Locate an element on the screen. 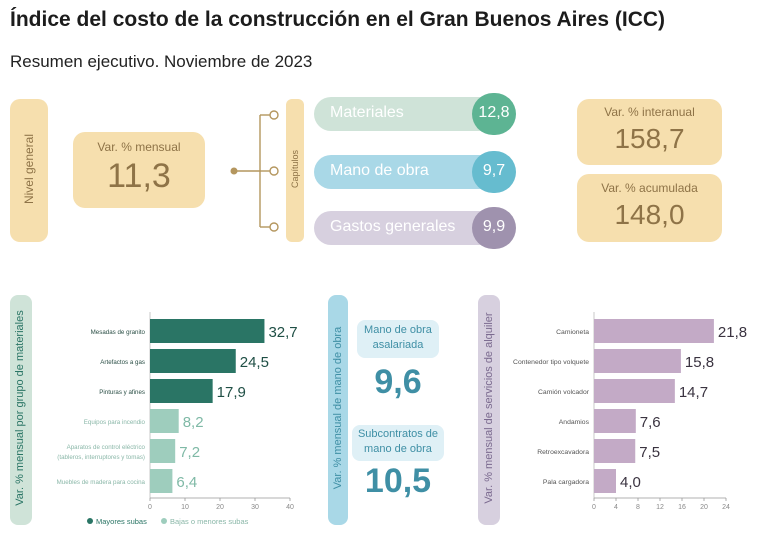  asalariada-label-line-2: asalariada is located at coordinates (398, 345).